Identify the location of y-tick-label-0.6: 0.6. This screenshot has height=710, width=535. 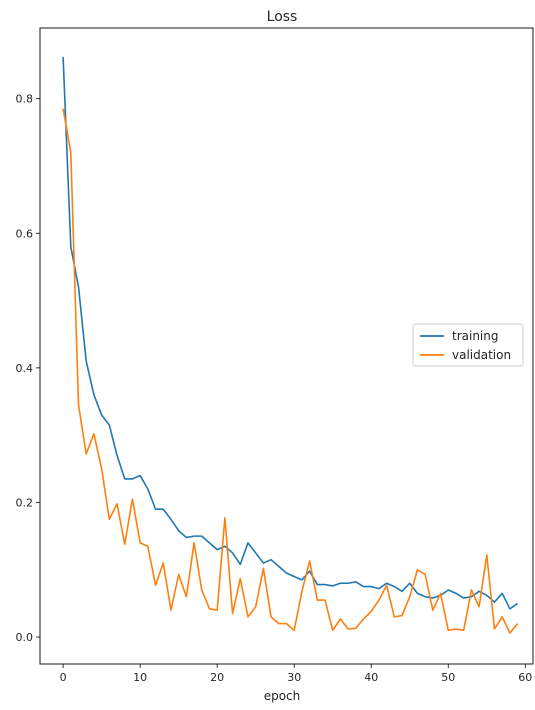
(25, 233).